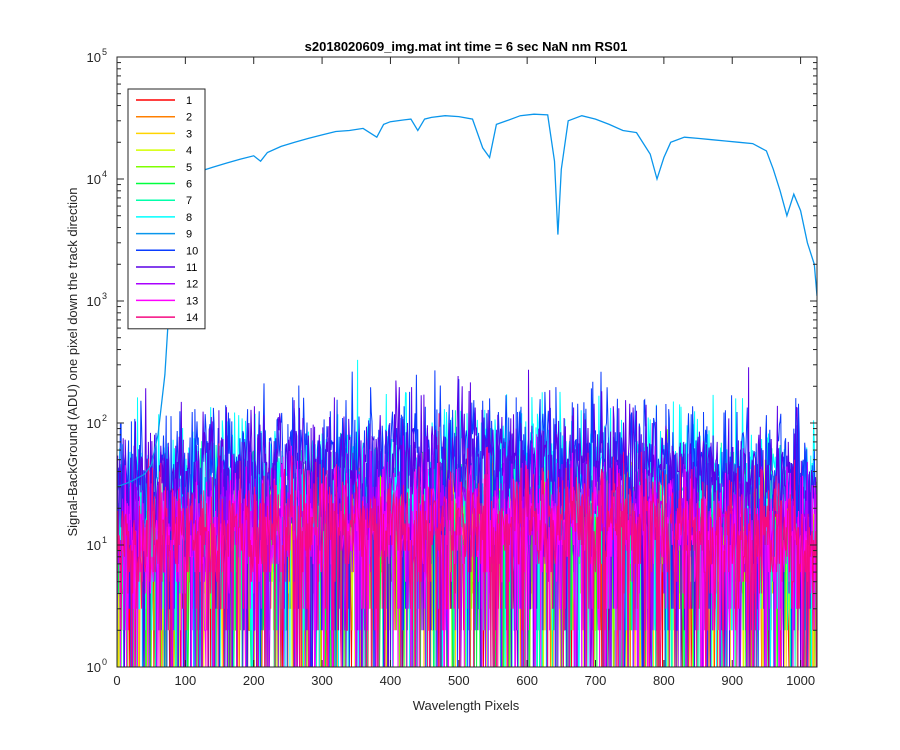  Describe the element at coordinates (104, 418) in the screenshot. I see `y-tick-exponent: 2` at that location.